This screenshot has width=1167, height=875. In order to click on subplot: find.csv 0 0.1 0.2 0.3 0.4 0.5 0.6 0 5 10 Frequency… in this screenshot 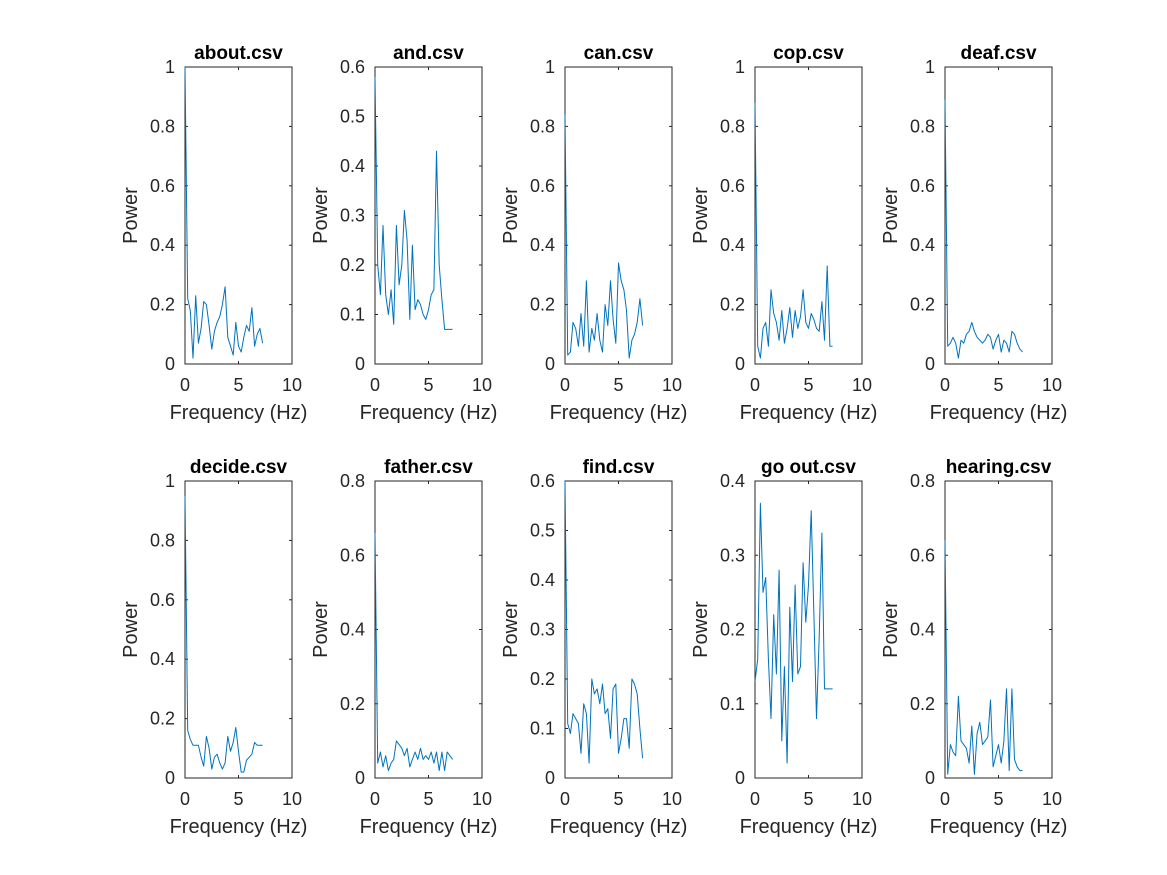, I will do `click(593, 647)`.